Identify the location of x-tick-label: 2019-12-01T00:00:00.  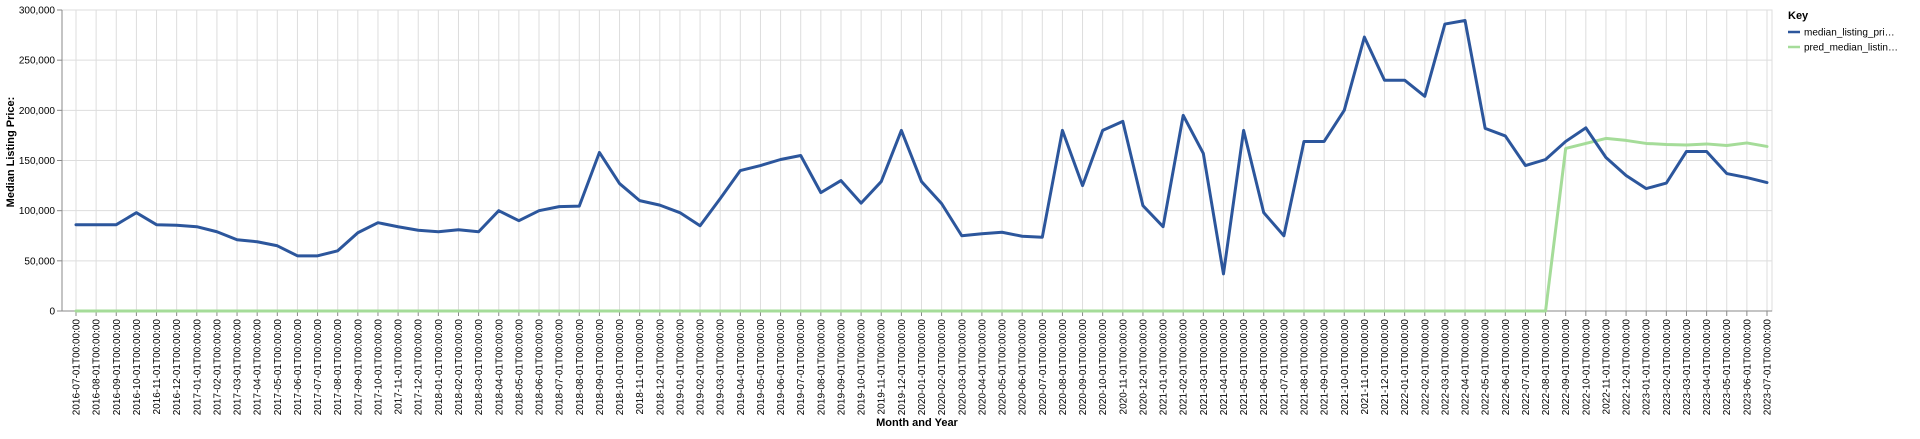
(902, 367).